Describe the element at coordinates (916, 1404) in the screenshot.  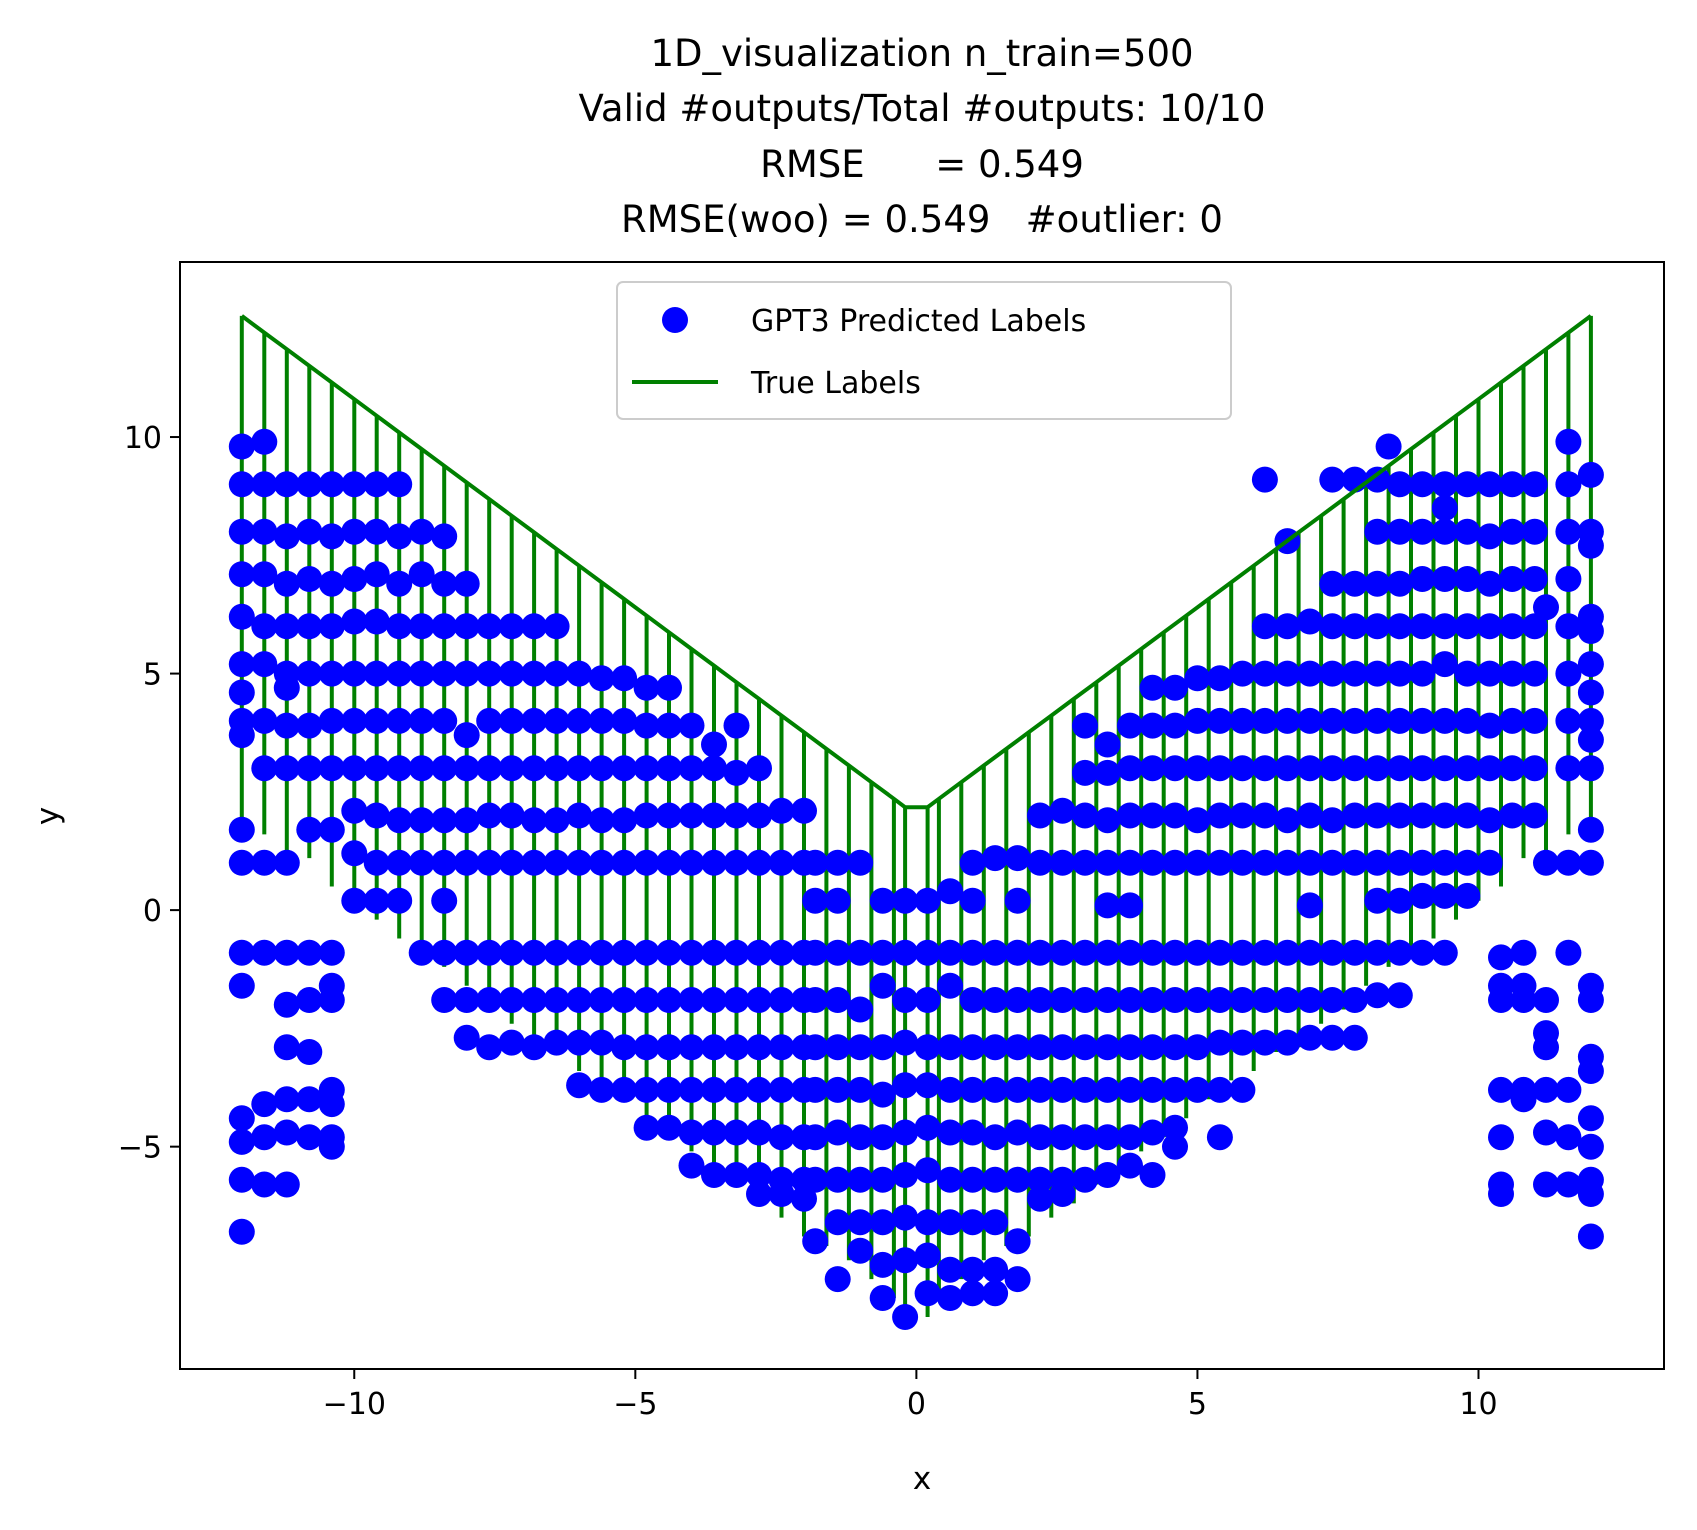
I see `x-tick-label-2: 0` at that location.